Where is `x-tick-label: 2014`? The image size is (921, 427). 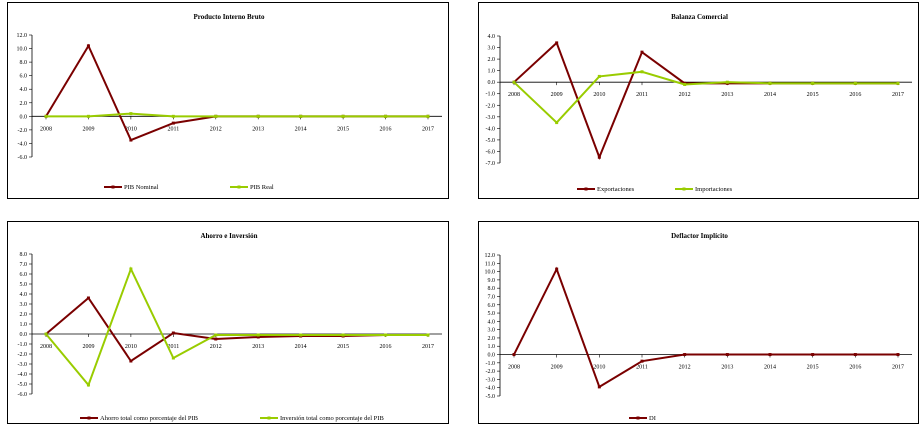 x-tick-label: 2014 is located at coordinates (770, 368).